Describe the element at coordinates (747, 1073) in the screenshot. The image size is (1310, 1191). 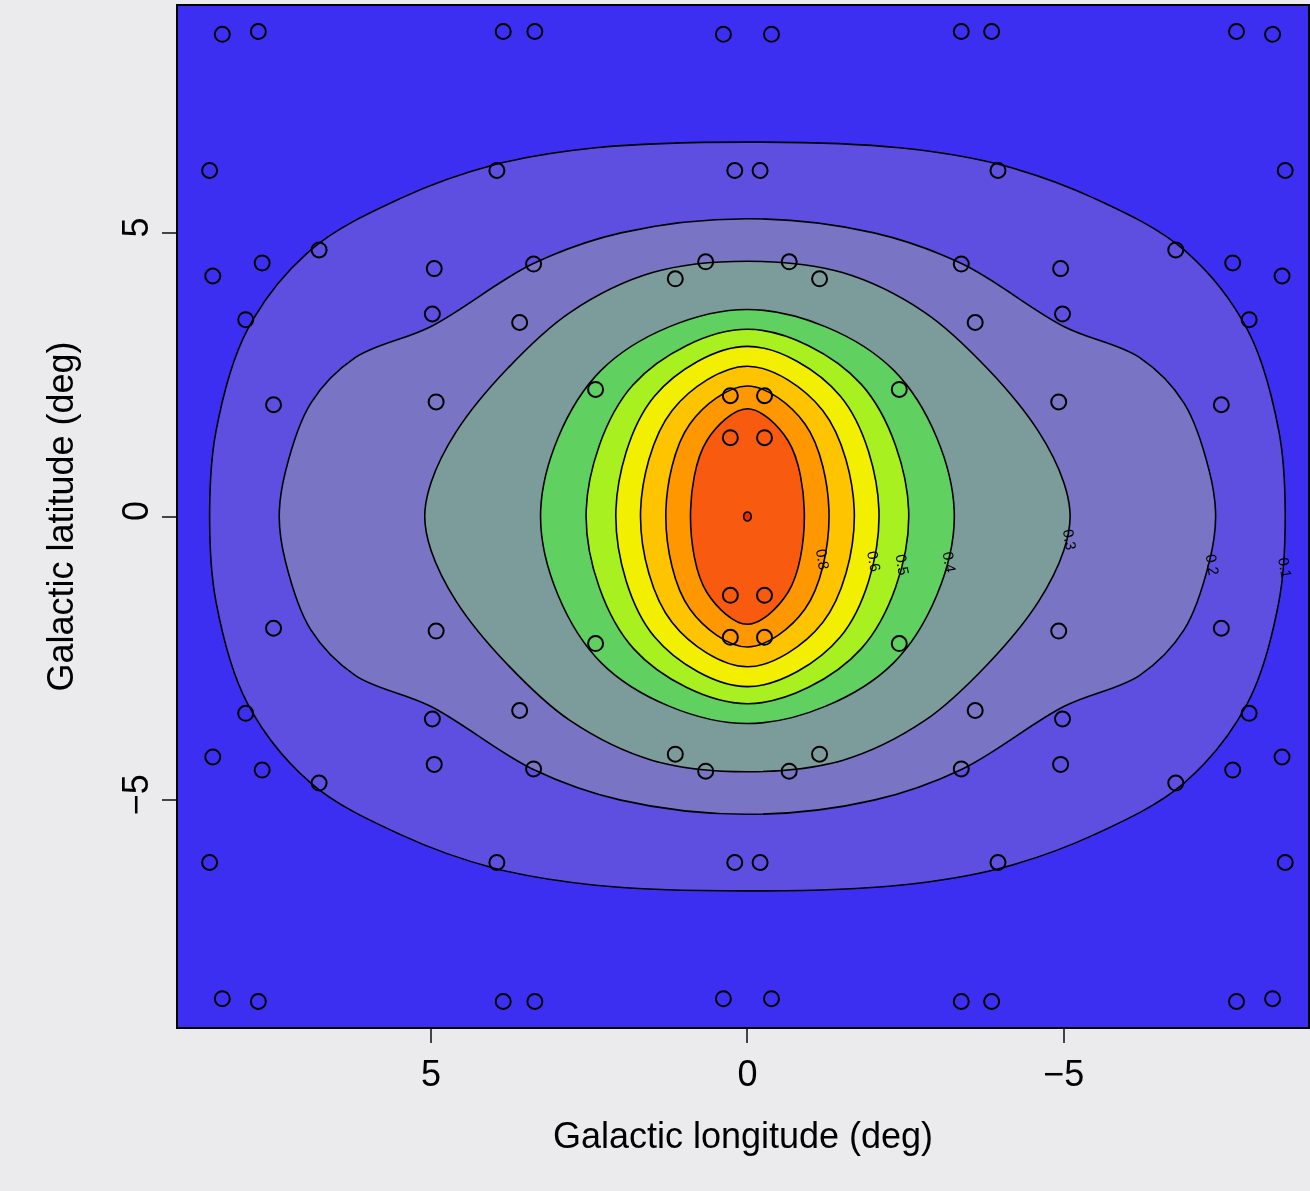
I see `x-tick-label: 0` at that location.